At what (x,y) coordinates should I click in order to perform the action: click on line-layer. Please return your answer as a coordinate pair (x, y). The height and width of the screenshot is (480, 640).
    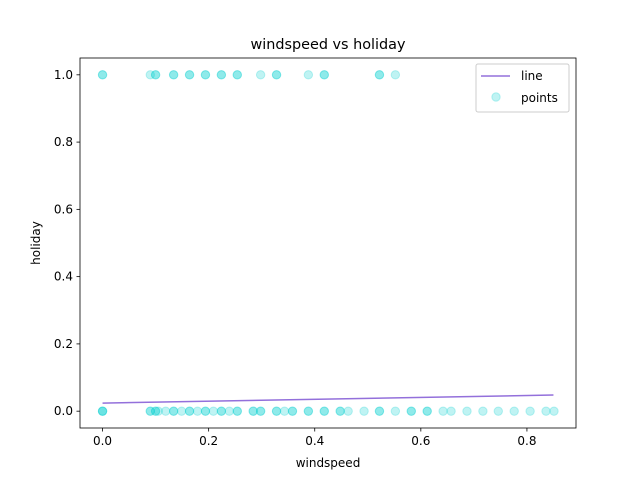
    Looking at the image, I should click on (328, 399).